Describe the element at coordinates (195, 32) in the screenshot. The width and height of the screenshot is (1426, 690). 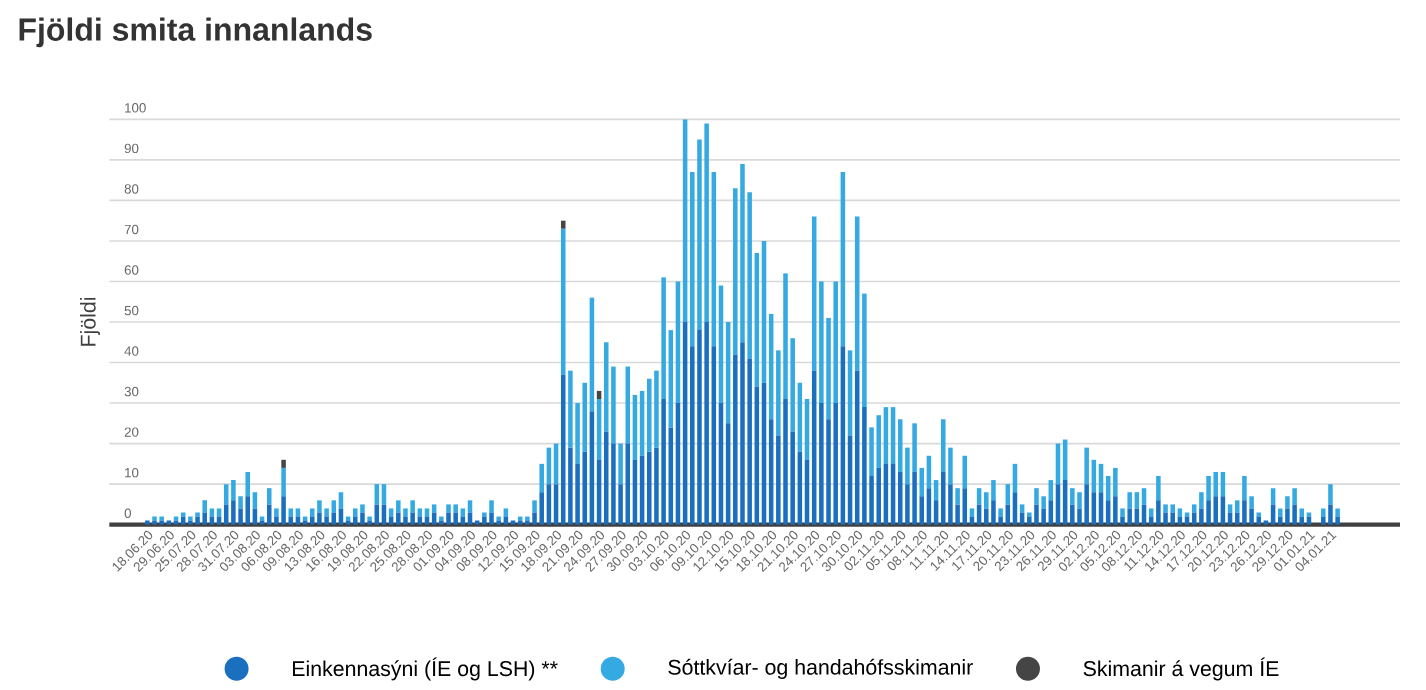
I see `chart-title: Fjöldi smita innanlands` at that location.